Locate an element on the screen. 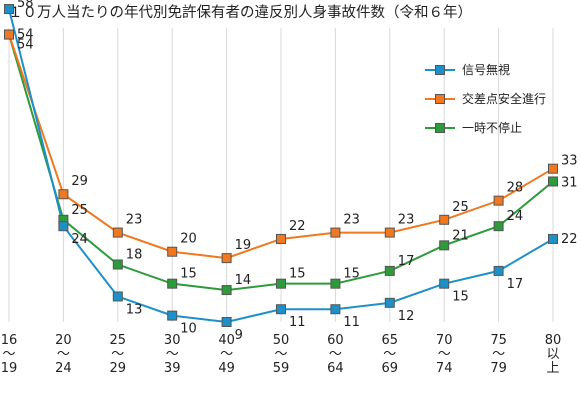  legend-label: 信号無視 is located at coordinates (486, 69).